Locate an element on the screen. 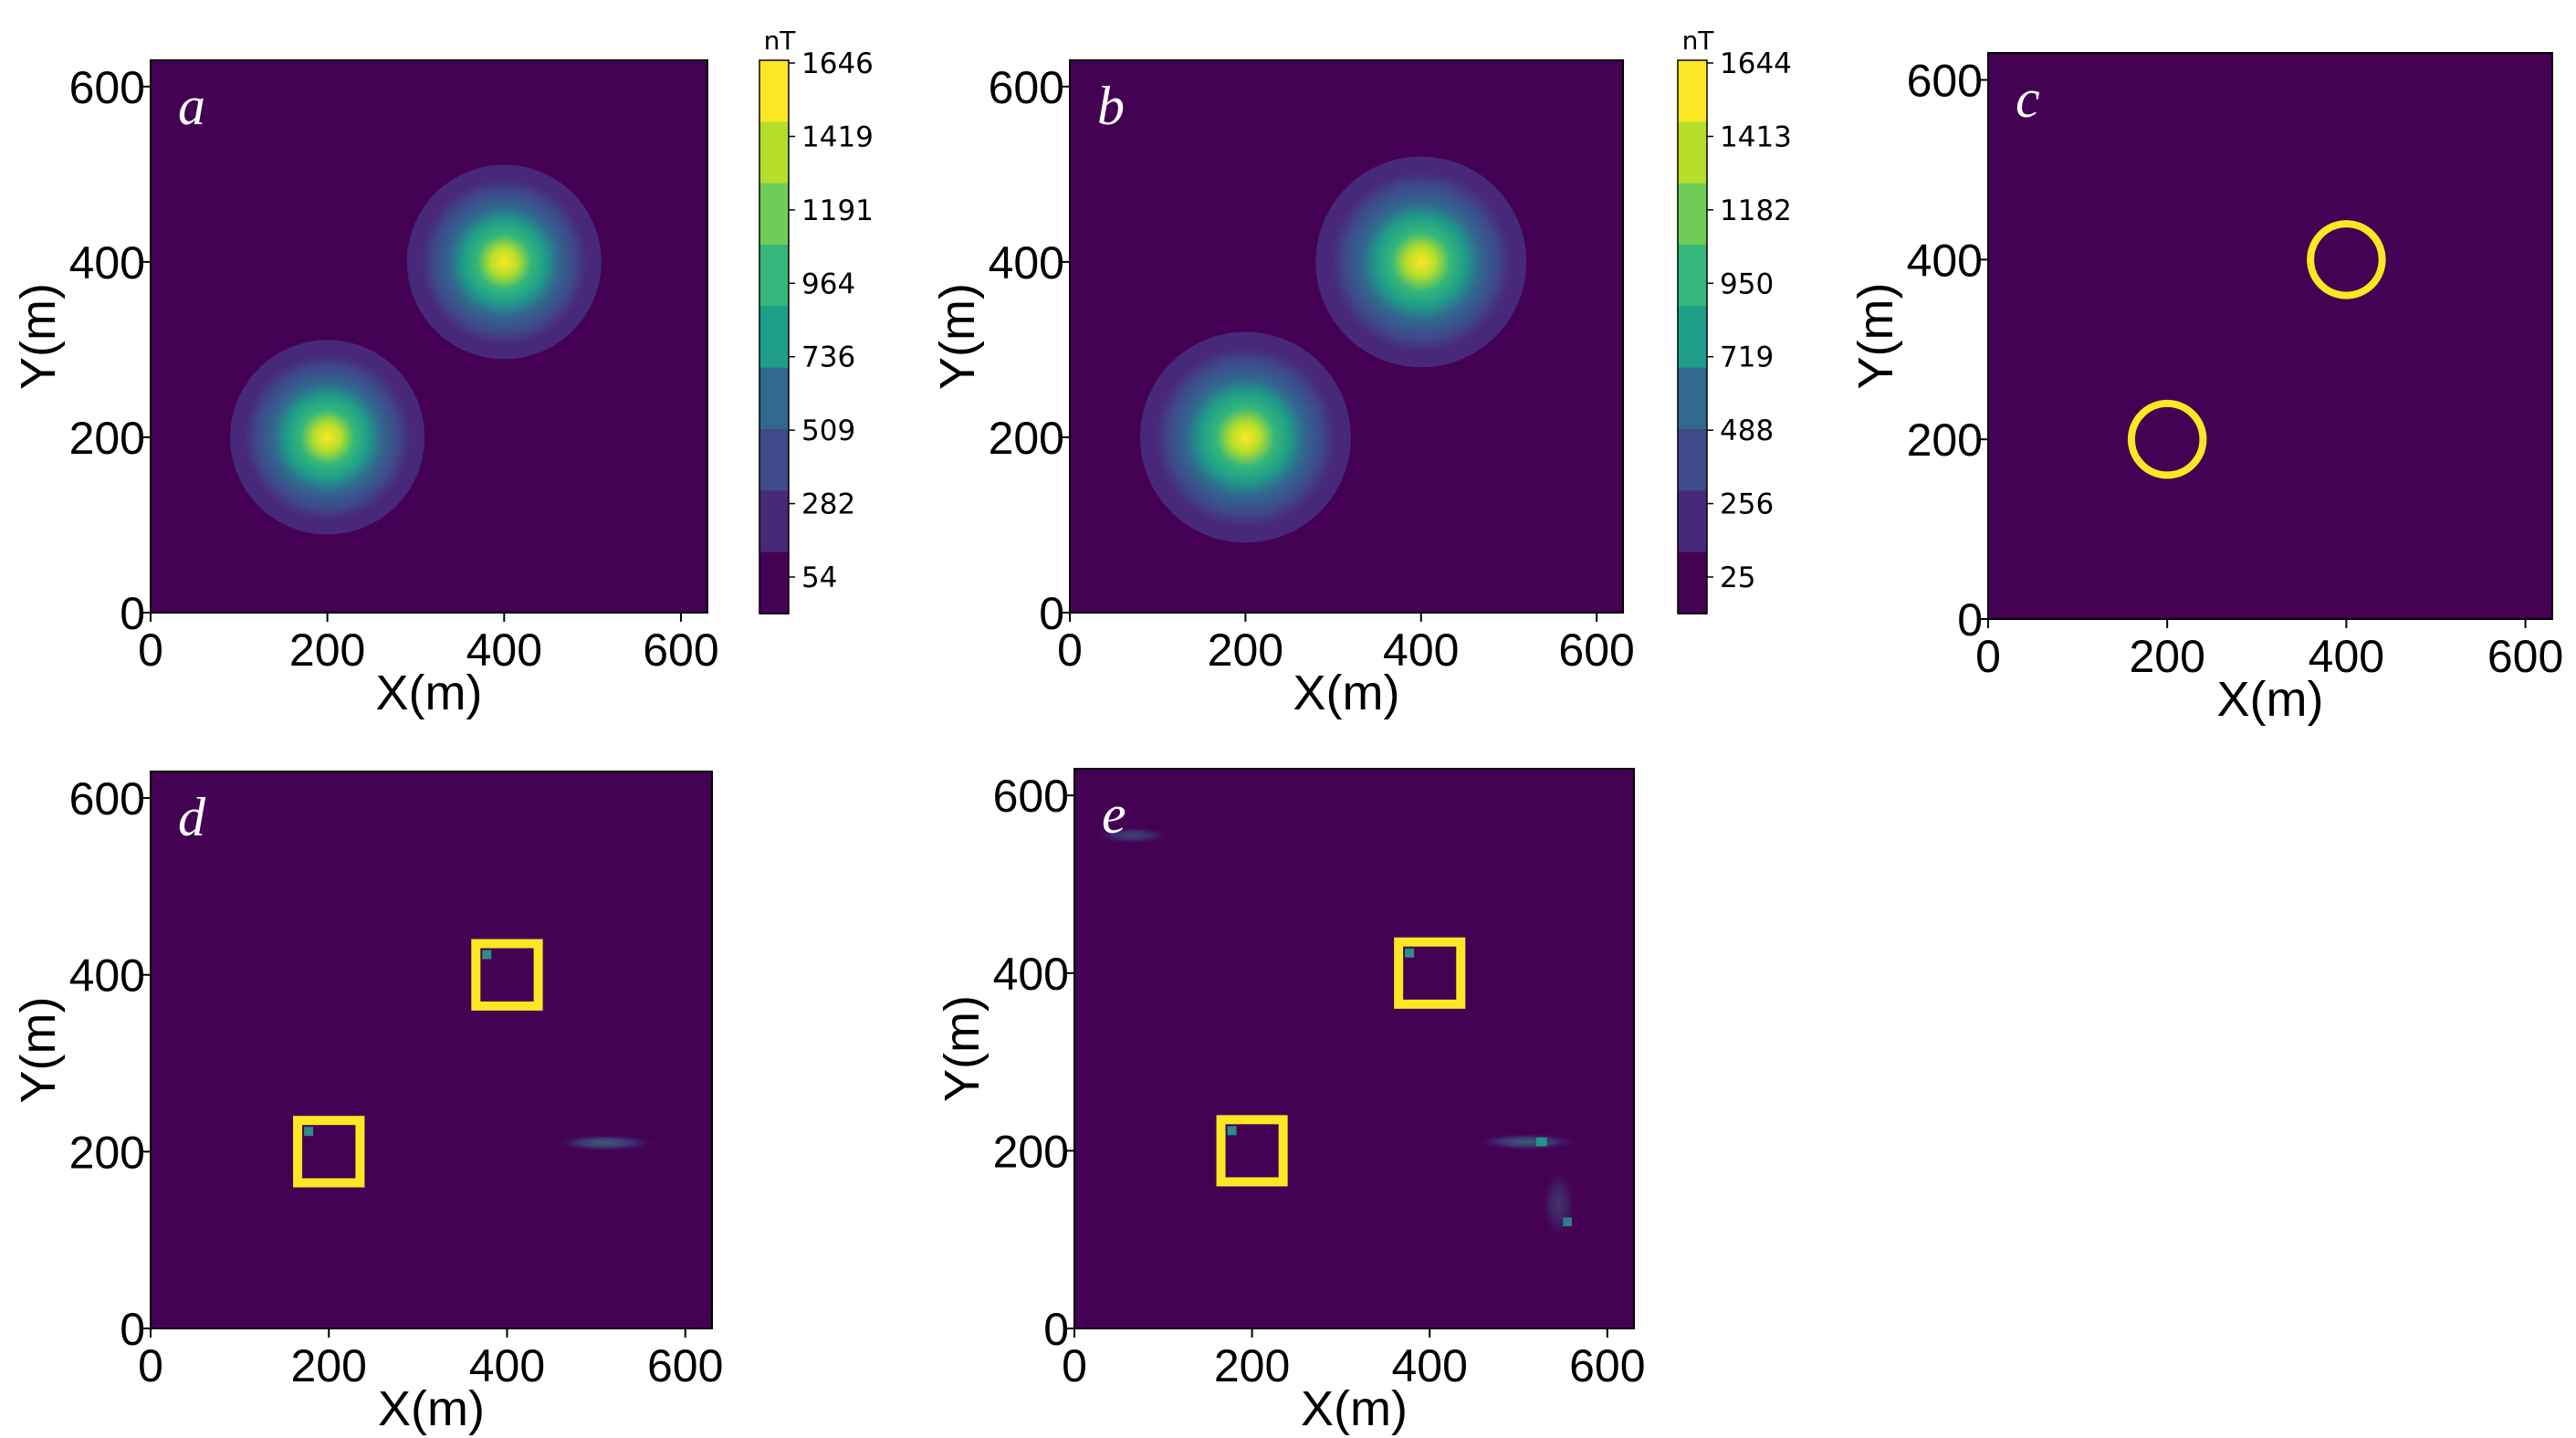 Image resolution: width=2576 pixels, height=1438 pixels. colorbar-tick-label: 25 is located at coordinates (1737, 578).